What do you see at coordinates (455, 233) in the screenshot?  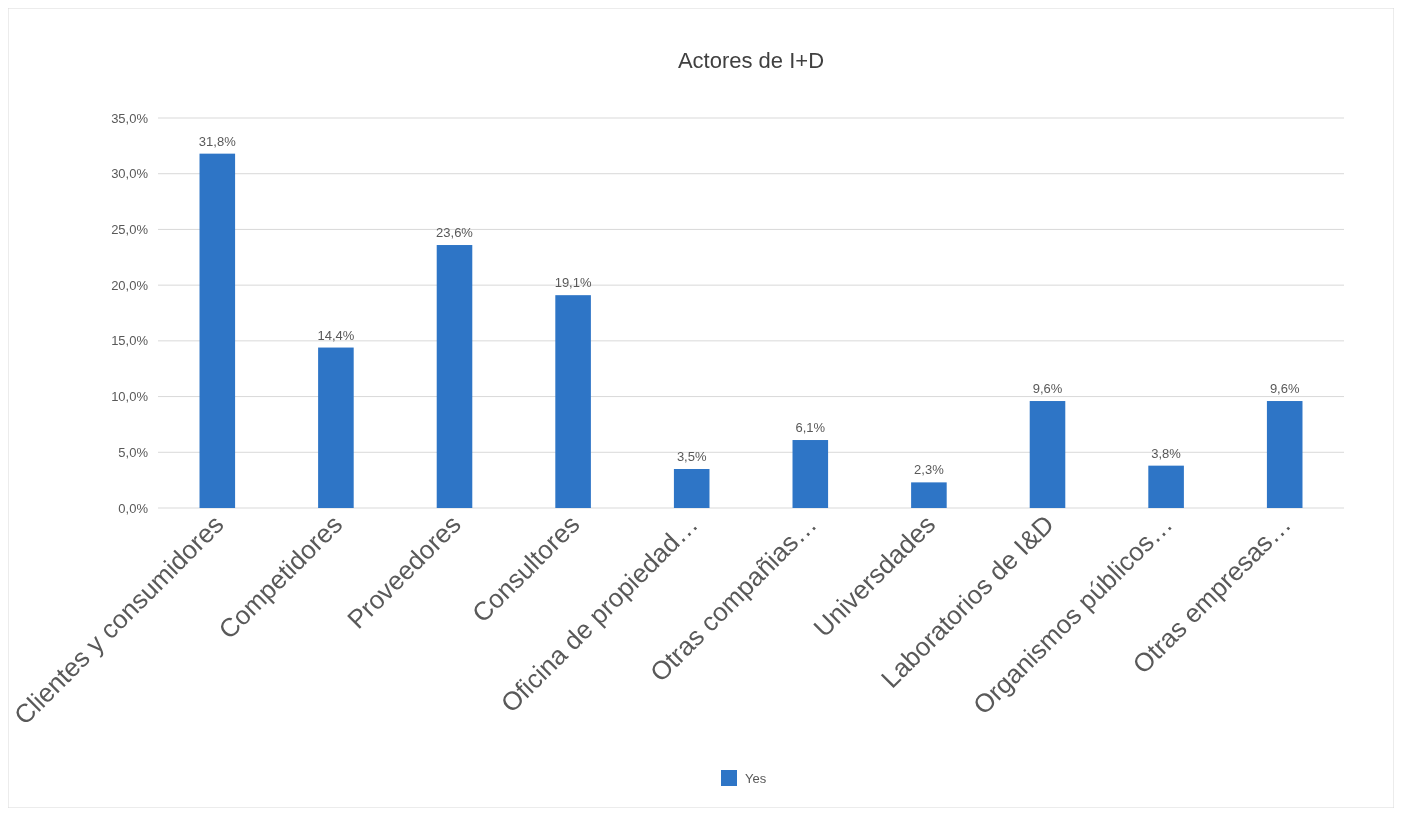 I see `data-label: 23,6%` at bounding box center [455, 233].